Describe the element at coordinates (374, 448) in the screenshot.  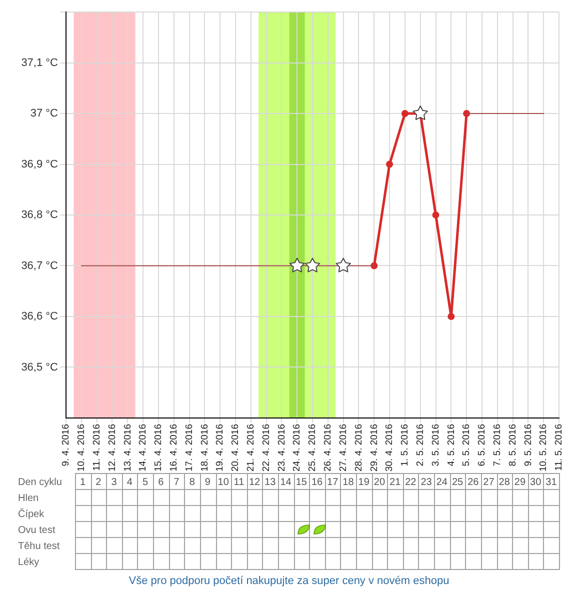
I see `x-tick-label: 29. 4. 2016` at that location.